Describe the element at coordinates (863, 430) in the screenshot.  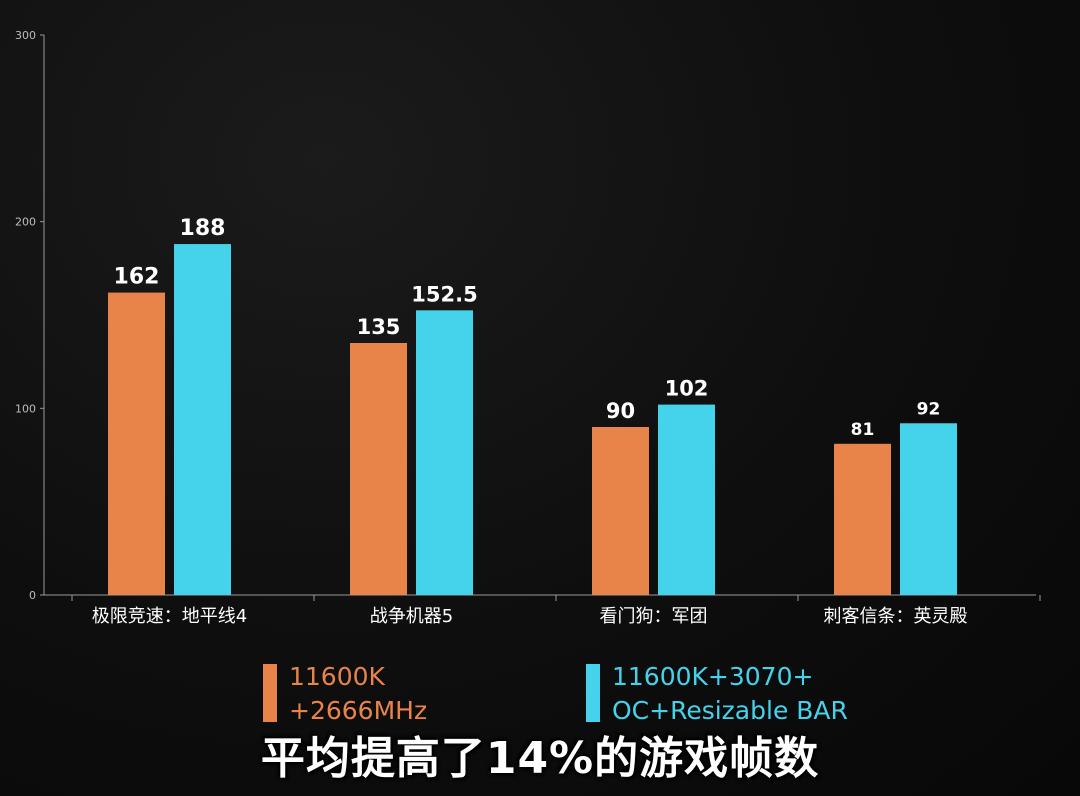
I see `bar-value-label: 81` at that location.